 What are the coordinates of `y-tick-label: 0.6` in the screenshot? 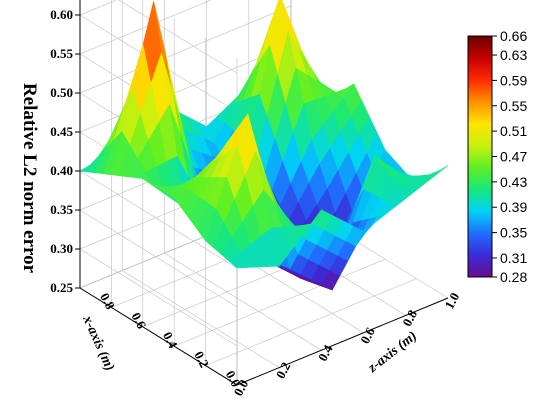 It's located at (367, 335).